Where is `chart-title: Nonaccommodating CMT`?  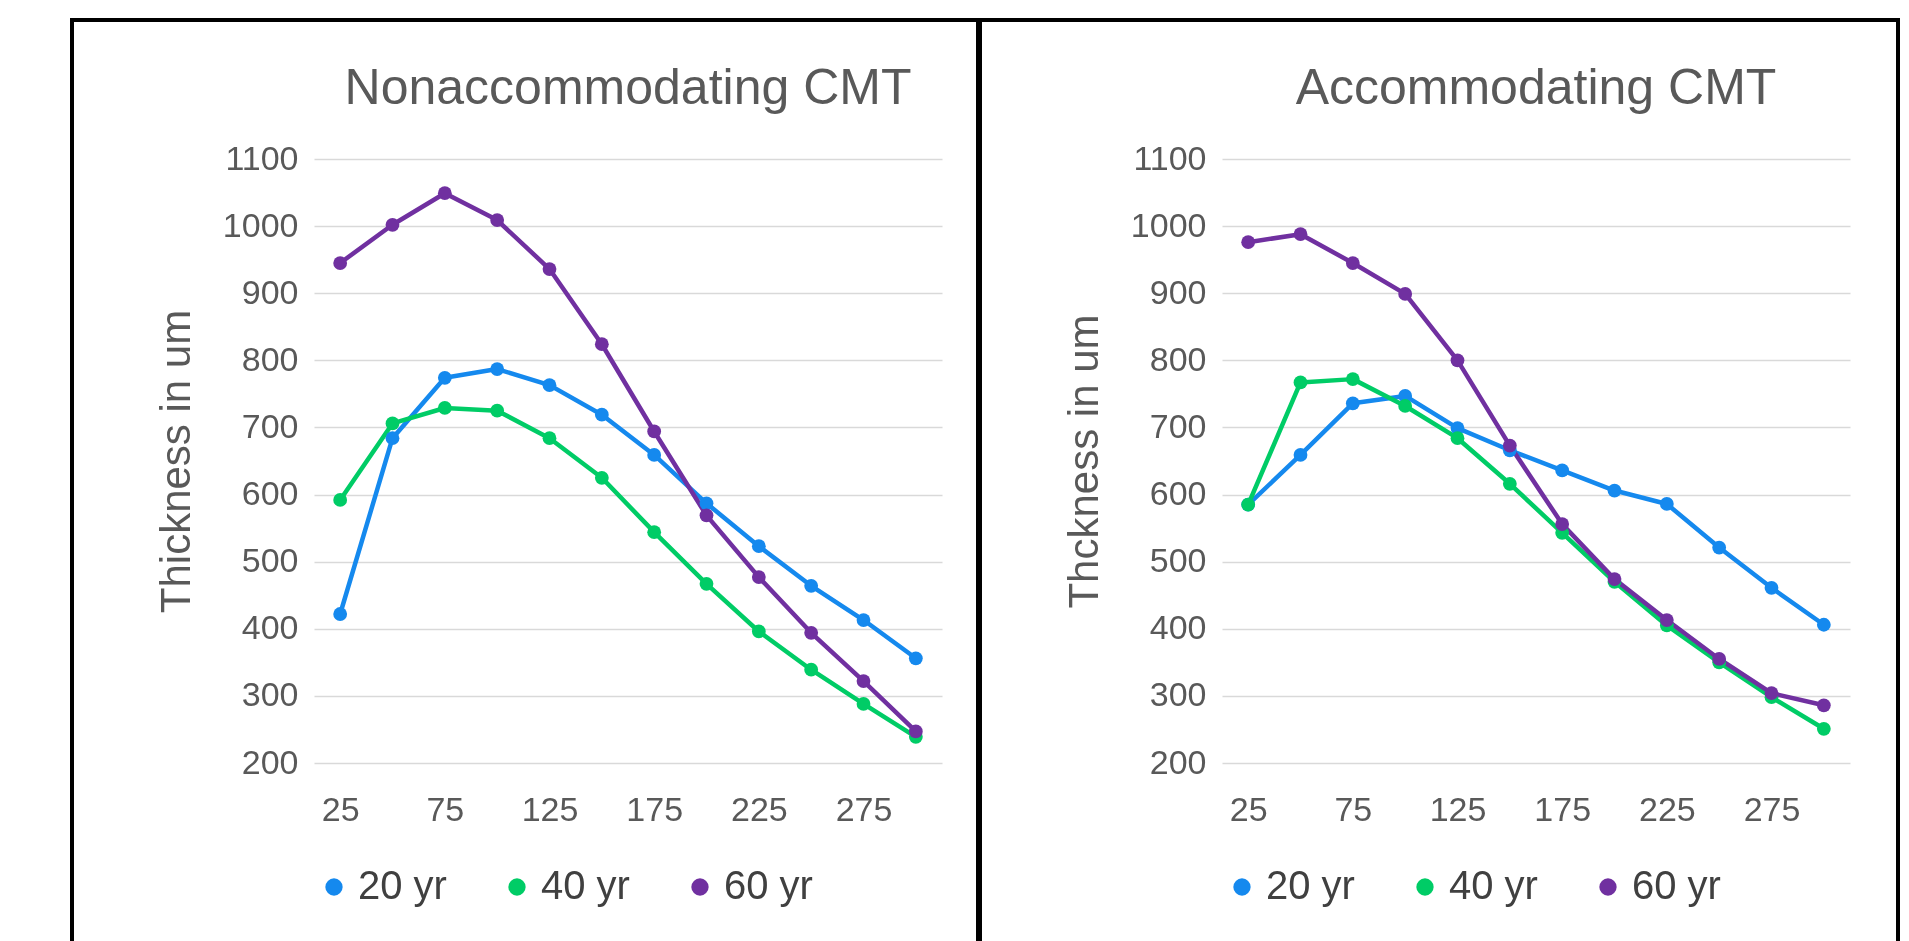
chart-title: Nonaccommodating CMT is located at coordinates (628, 87).